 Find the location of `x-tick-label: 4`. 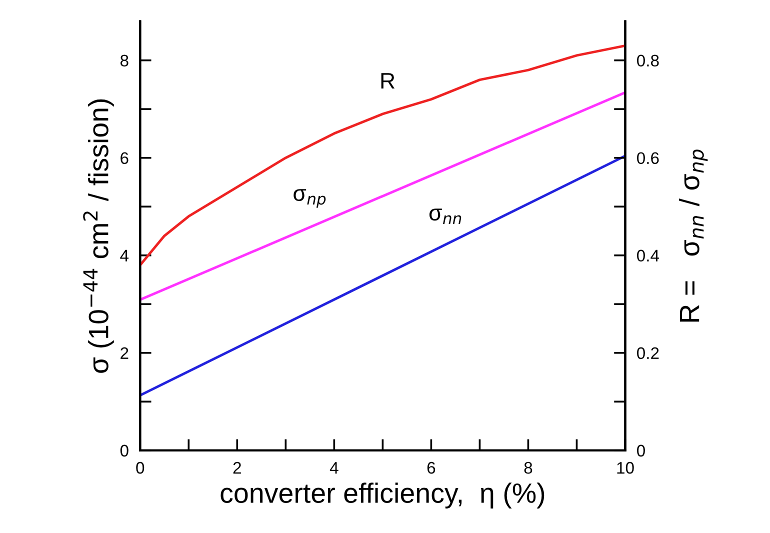

x-tick-label: 4 is located at coordinates (334, 468).